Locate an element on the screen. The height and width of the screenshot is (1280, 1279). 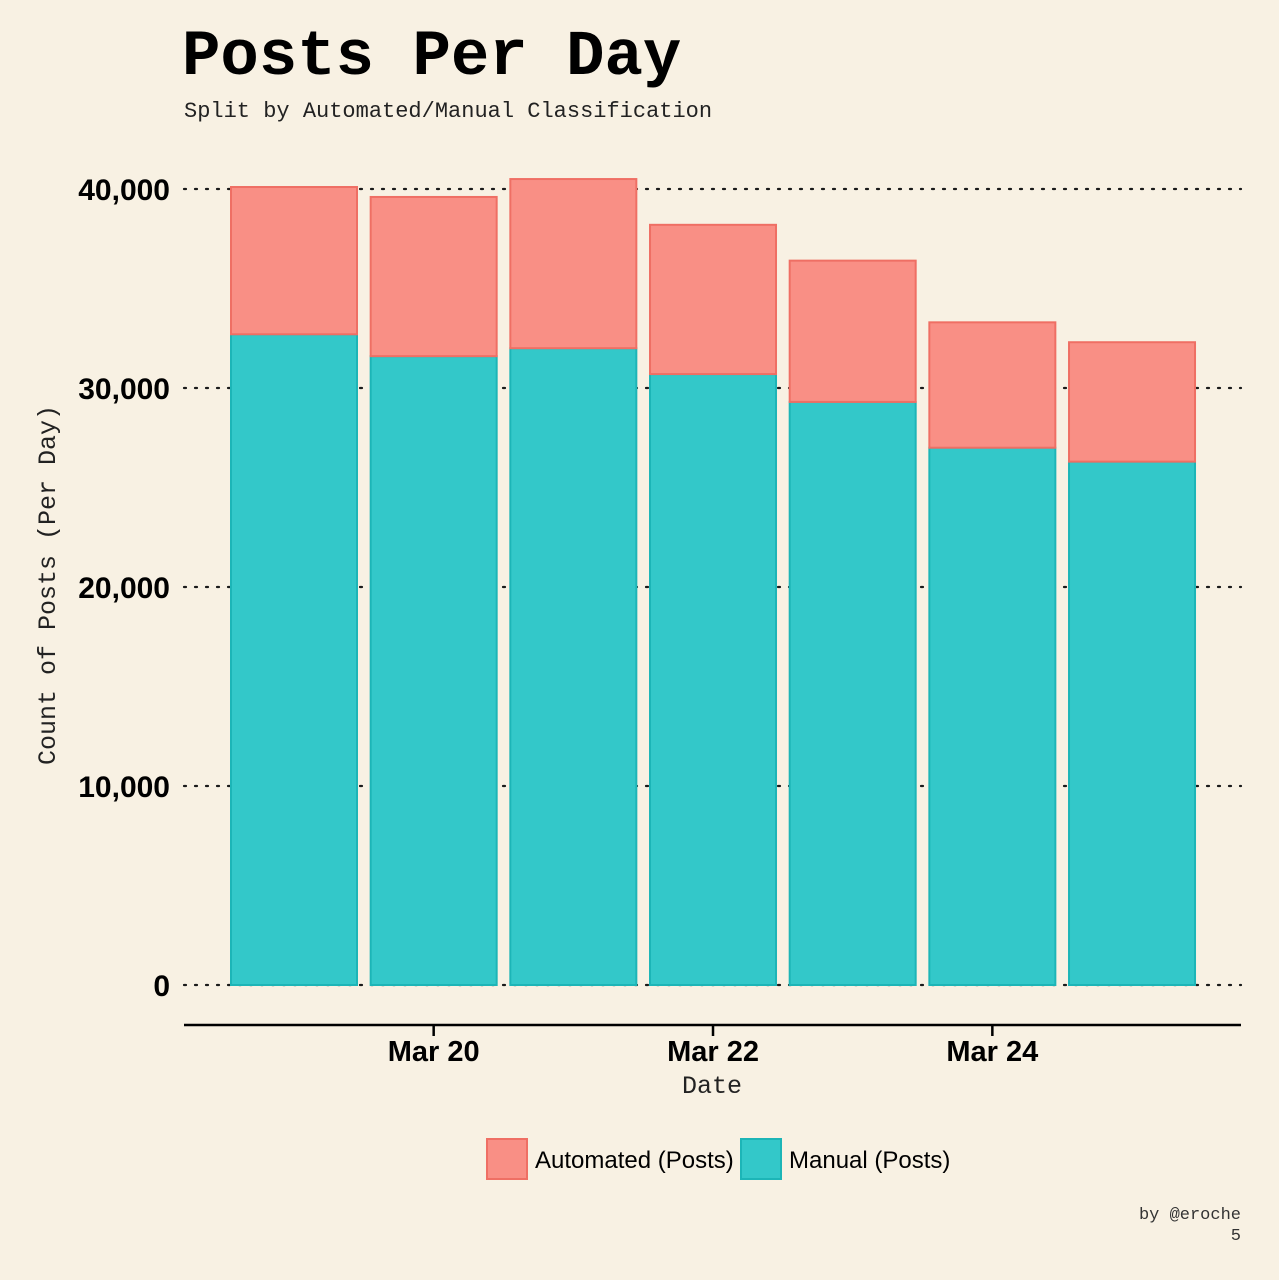
y-tick-label: 0 is located at coordinates (161, 986).